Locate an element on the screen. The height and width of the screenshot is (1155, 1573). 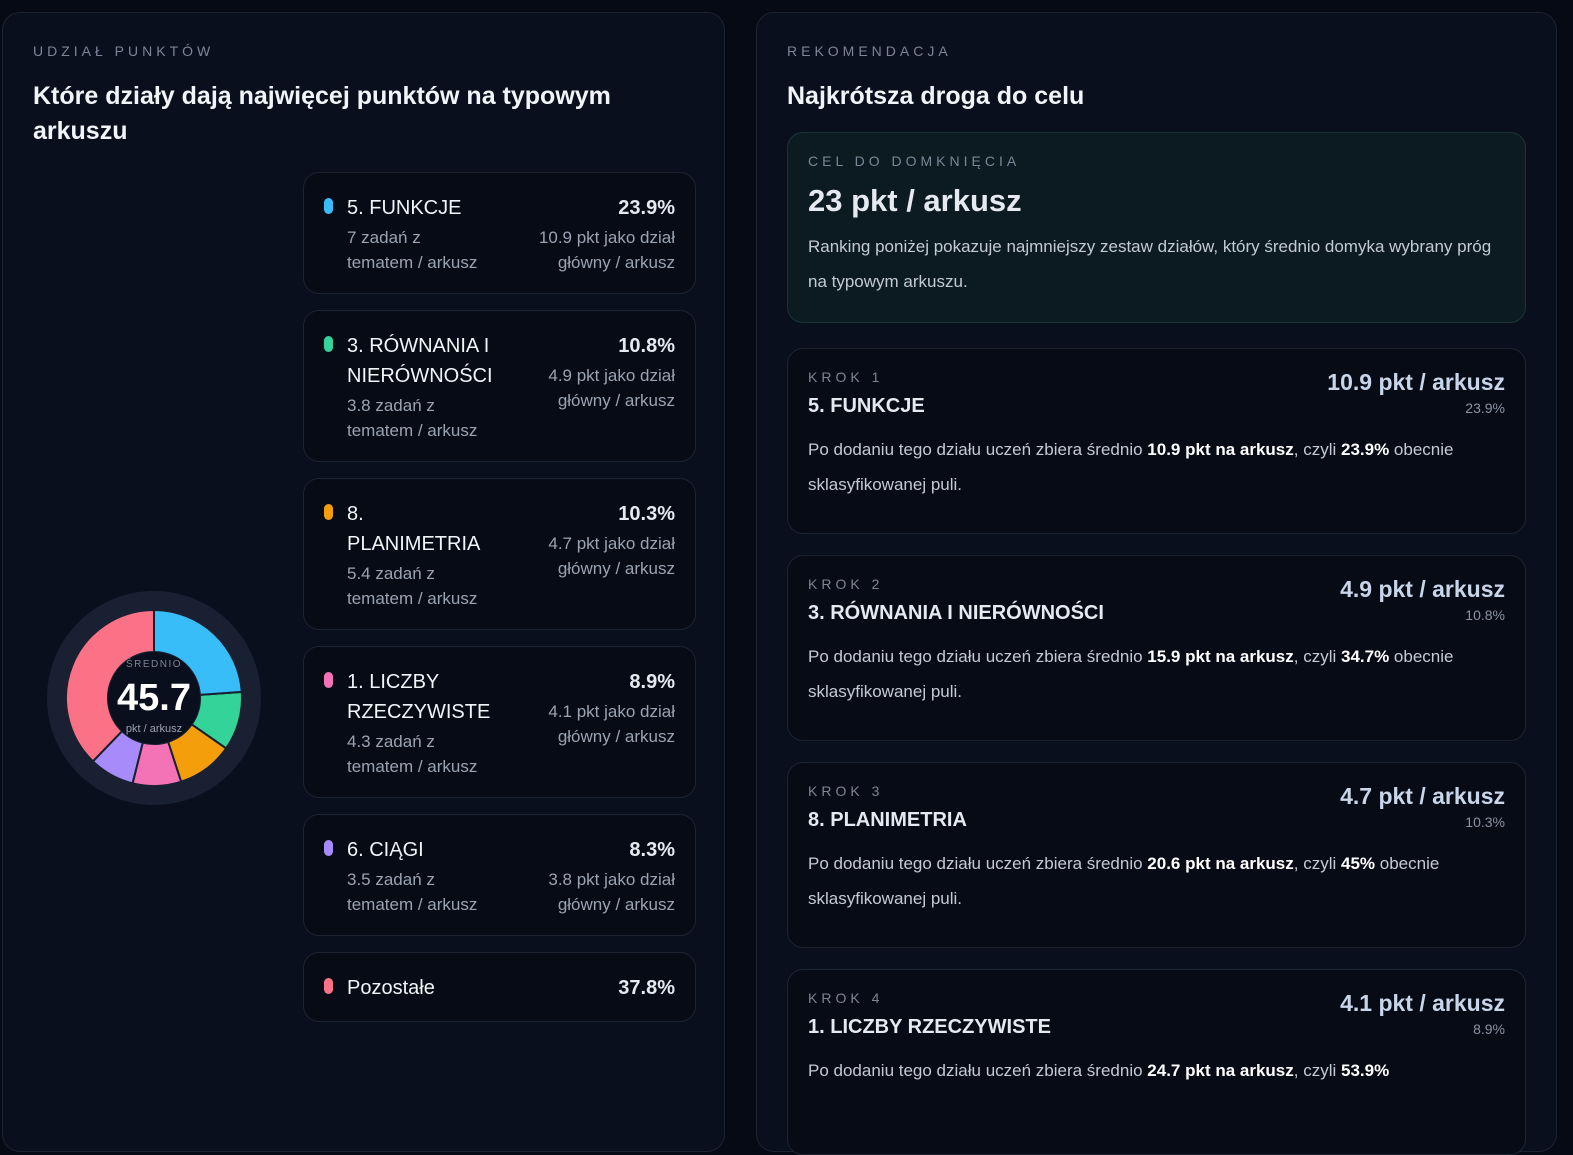
legend-right: 37.8% is located at coordinates (590, 988).